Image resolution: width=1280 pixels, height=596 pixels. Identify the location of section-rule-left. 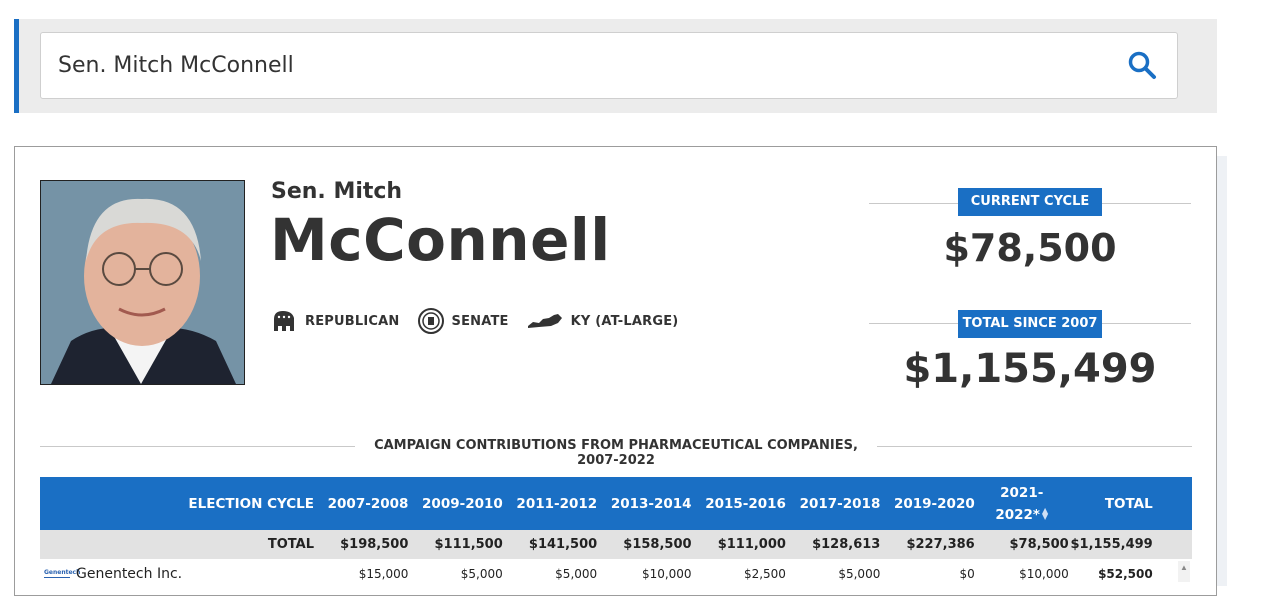
(197, 446).